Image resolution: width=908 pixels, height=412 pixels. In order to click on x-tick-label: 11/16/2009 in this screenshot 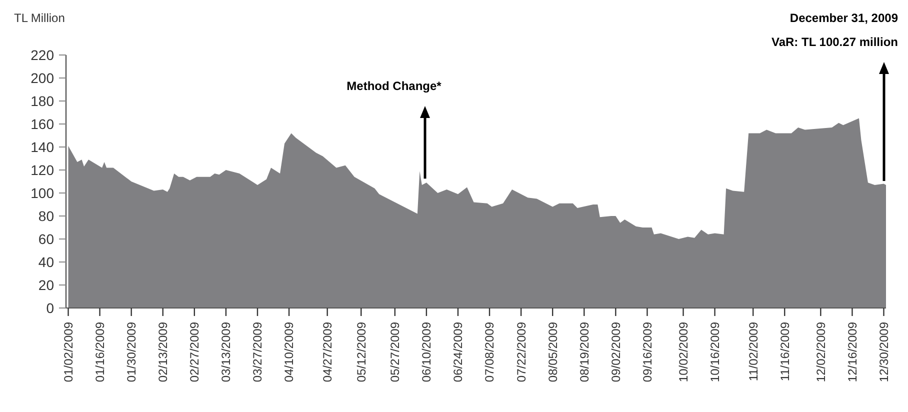, I will do `click(785, 352)`.